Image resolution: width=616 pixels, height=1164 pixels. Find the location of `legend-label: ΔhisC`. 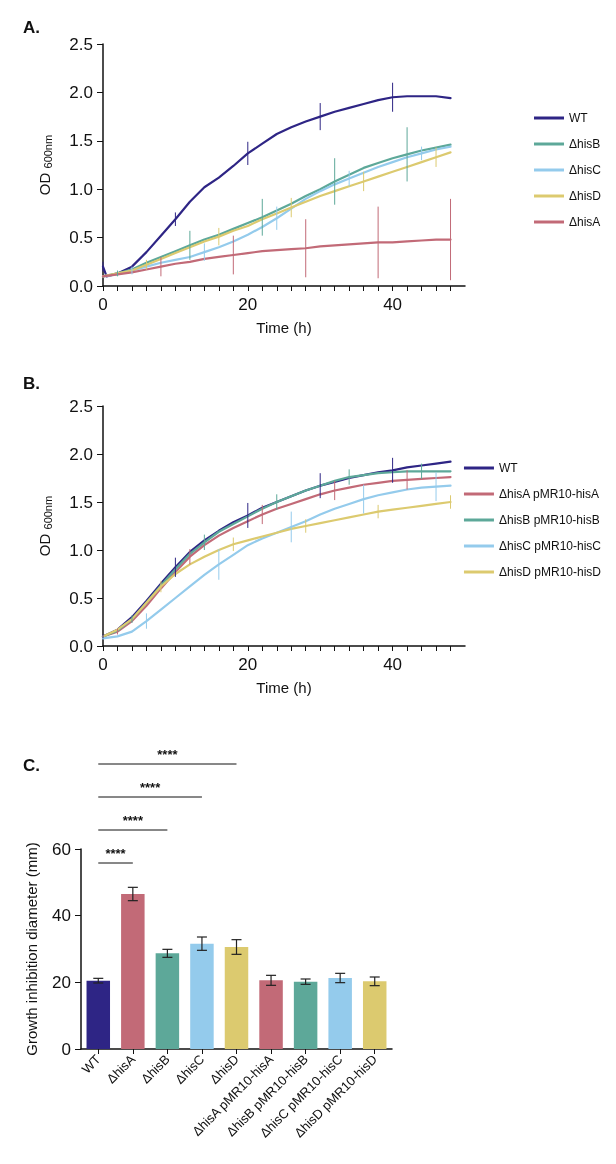

legend-label: ΔhisC is located at coordinates (585, 170).